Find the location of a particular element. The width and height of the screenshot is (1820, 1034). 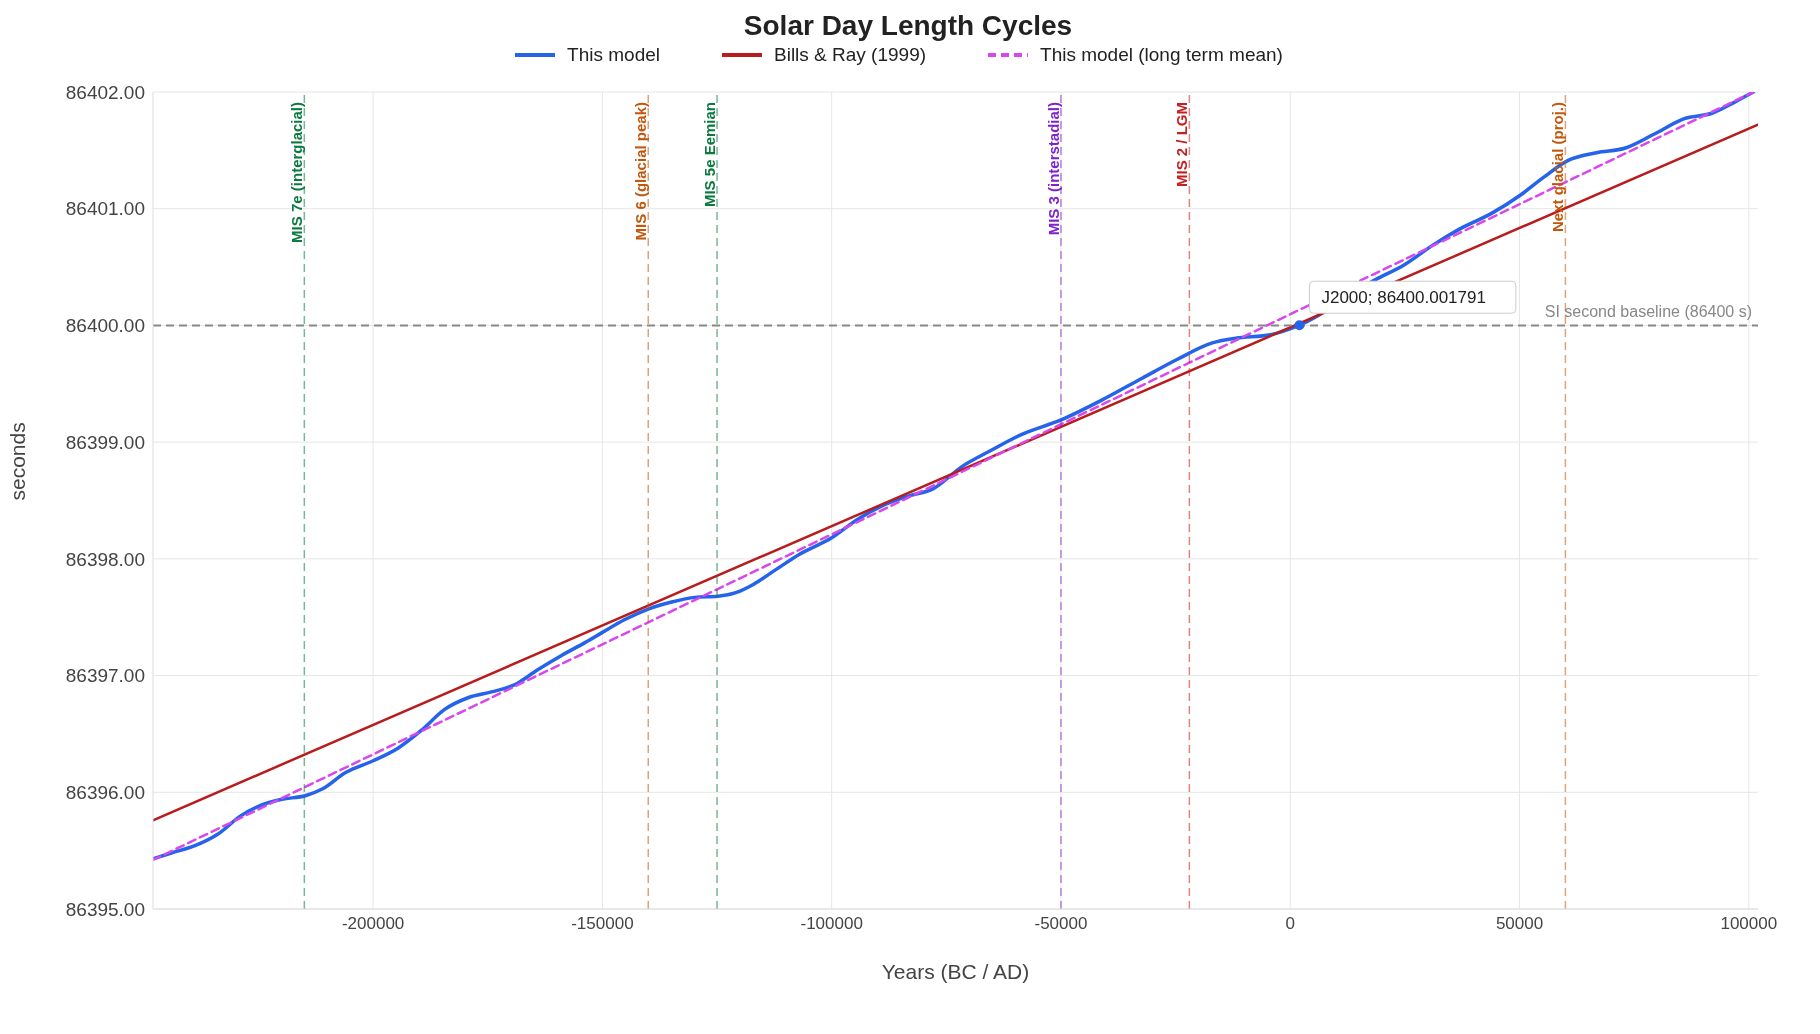

ref-line-label: MIS 7e (interglacial) is located at coordinates (297, 172).